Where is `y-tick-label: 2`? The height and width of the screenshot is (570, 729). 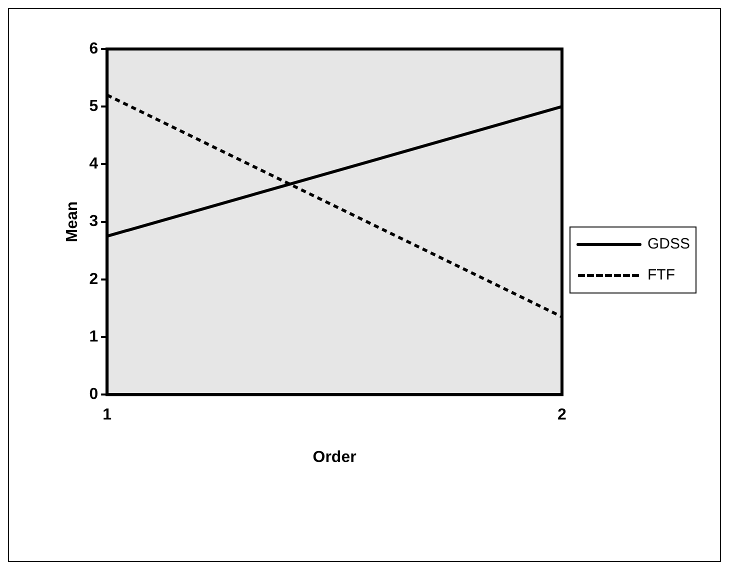
y-tick-label: 2 is located at coordinates (93, 279).